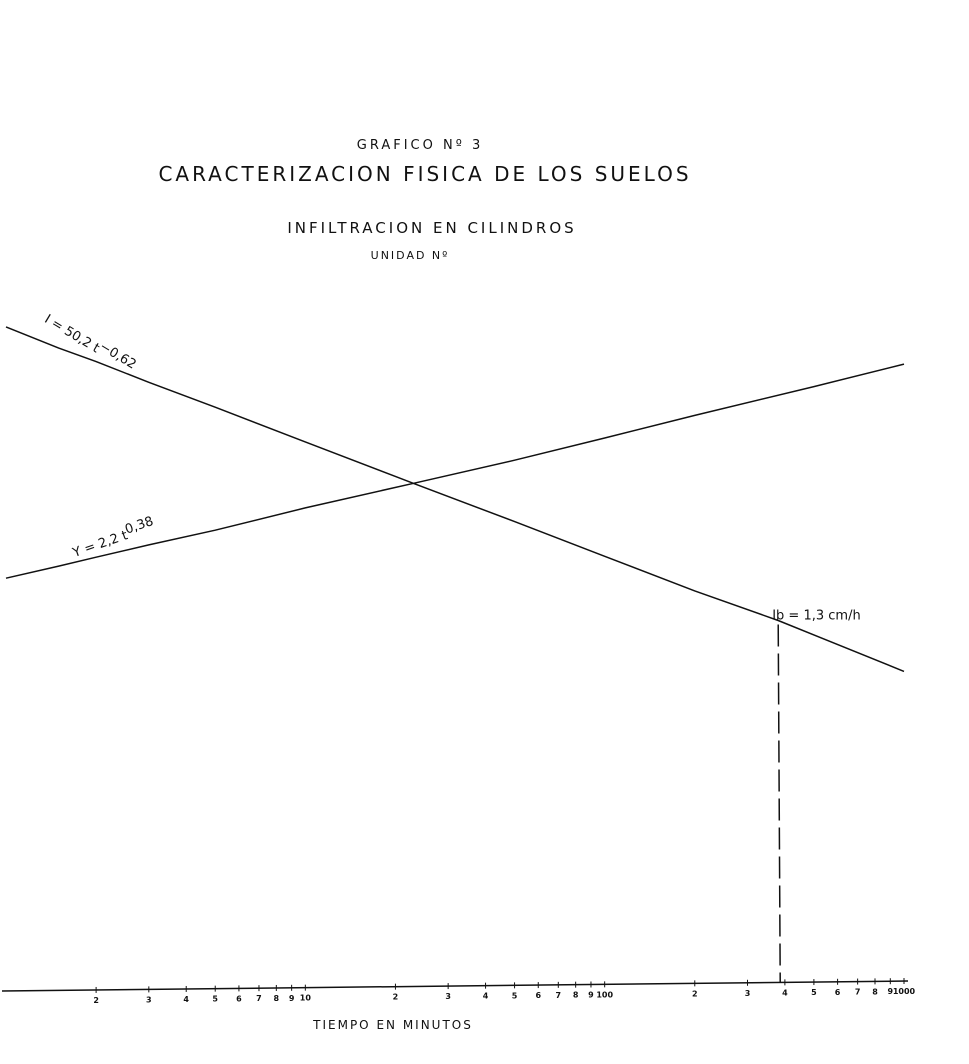  I want to click on x-axis-ticks: 2 3 4 5 6 7 8 9 10 2 3 4 5 6 7 8 9 100 2 3 4 5 6 7 8 9 1000, so click(504, 991).